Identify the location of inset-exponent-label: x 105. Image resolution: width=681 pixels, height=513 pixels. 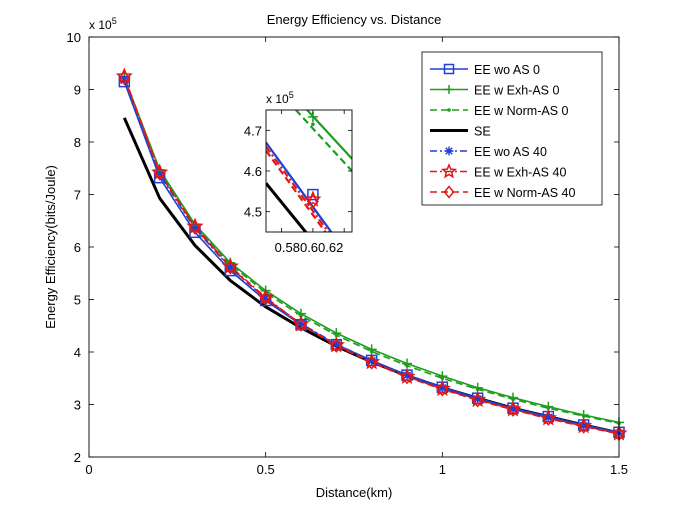
(280, 98).